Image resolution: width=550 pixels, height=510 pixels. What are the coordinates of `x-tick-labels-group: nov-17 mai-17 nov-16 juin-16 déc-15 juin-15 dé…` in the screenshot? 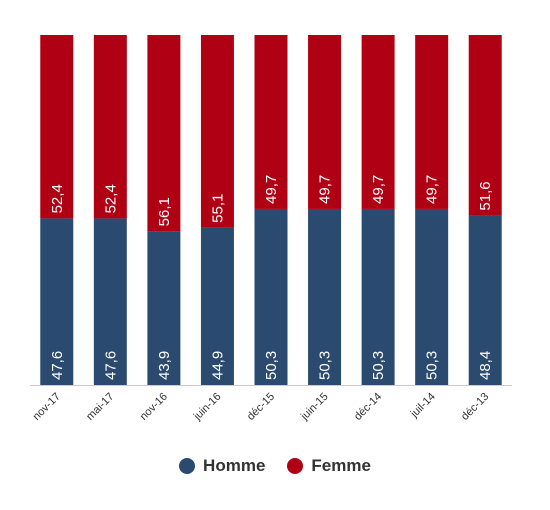 It's located at (261, 407).